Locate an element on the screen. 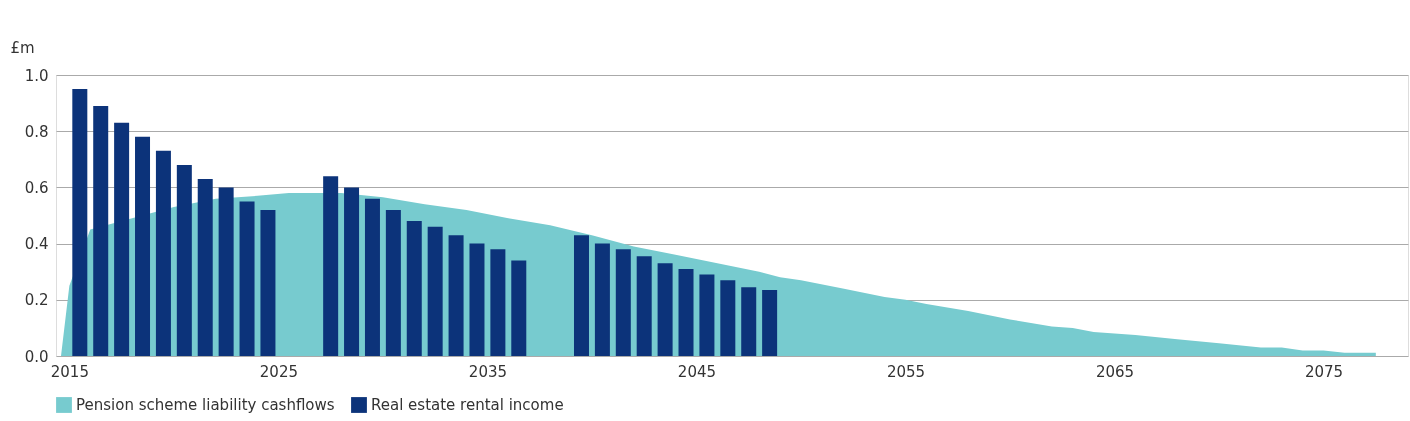 This screenshot has width=1410, height=421. legend-label: Pension scheme liability cashflows is located at coordinates (205, 405).